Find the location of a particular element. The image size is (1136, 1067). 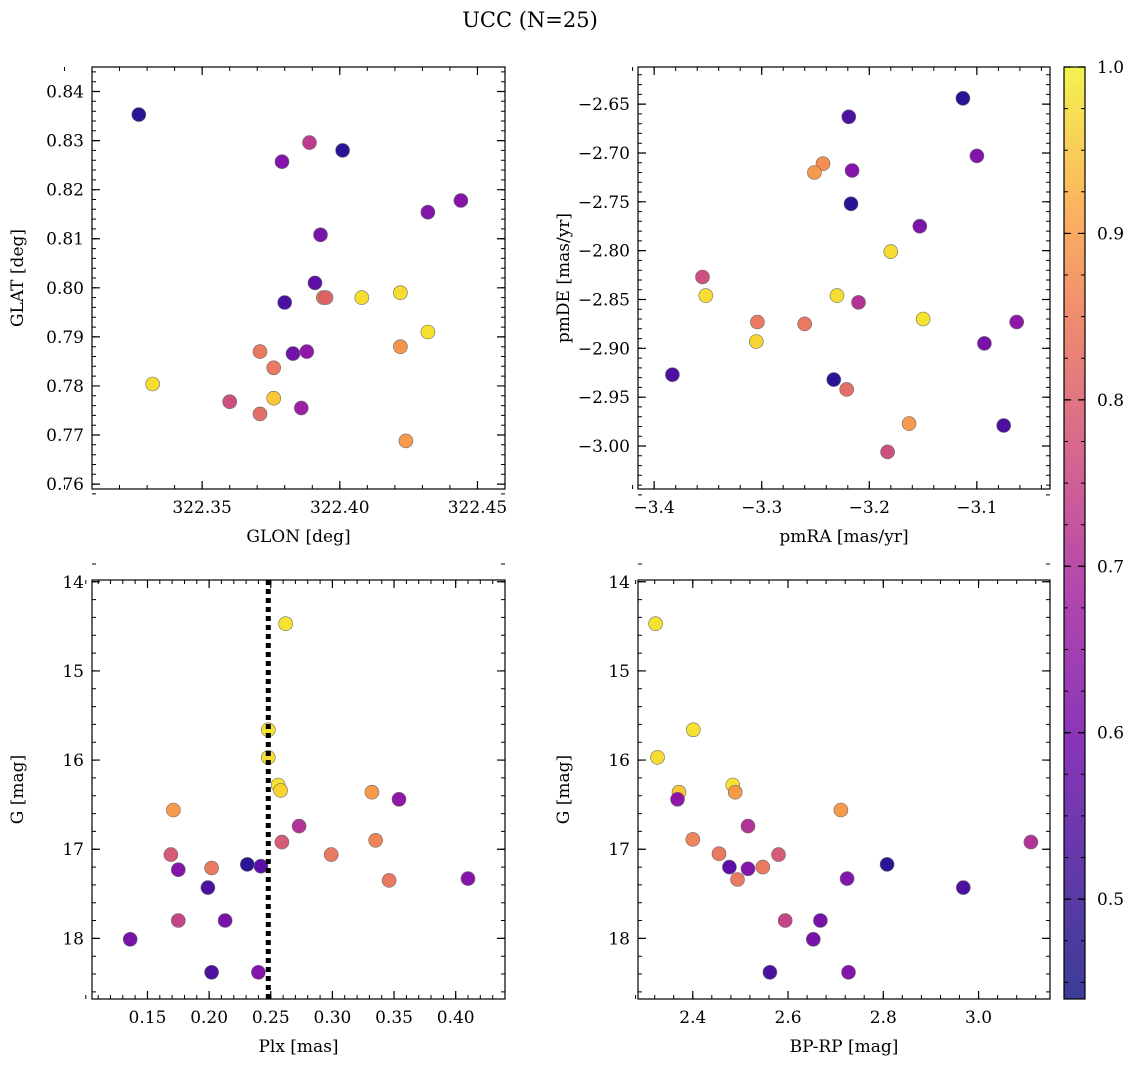

x-tick-label: −3.2 is located at coordinates (869, 508).